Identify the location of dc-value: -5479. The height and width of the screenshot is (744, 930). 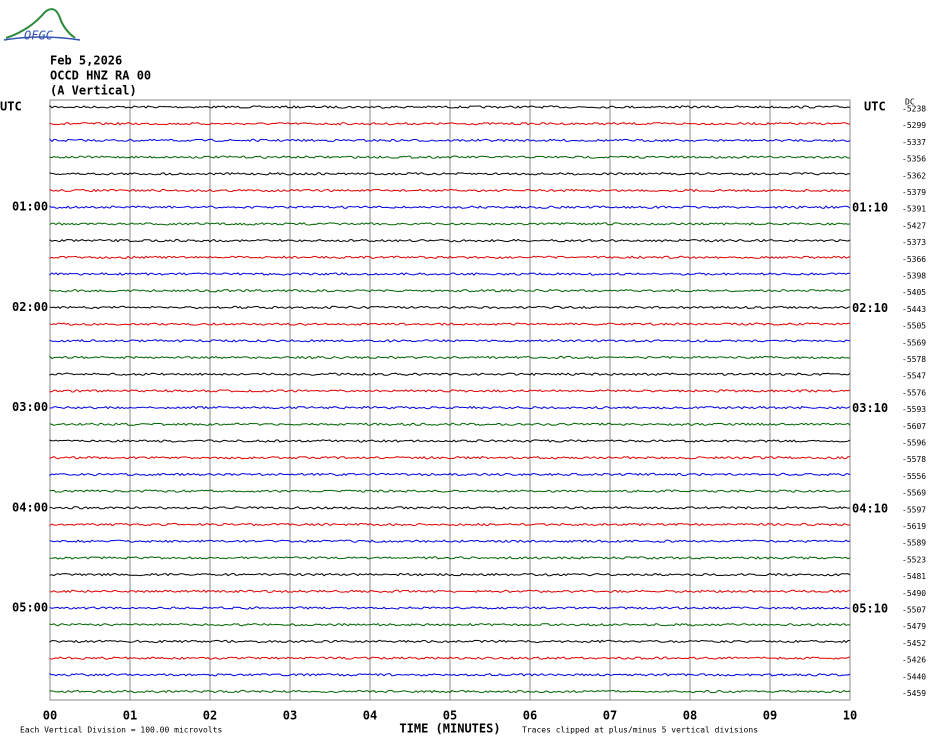
(914, 626).